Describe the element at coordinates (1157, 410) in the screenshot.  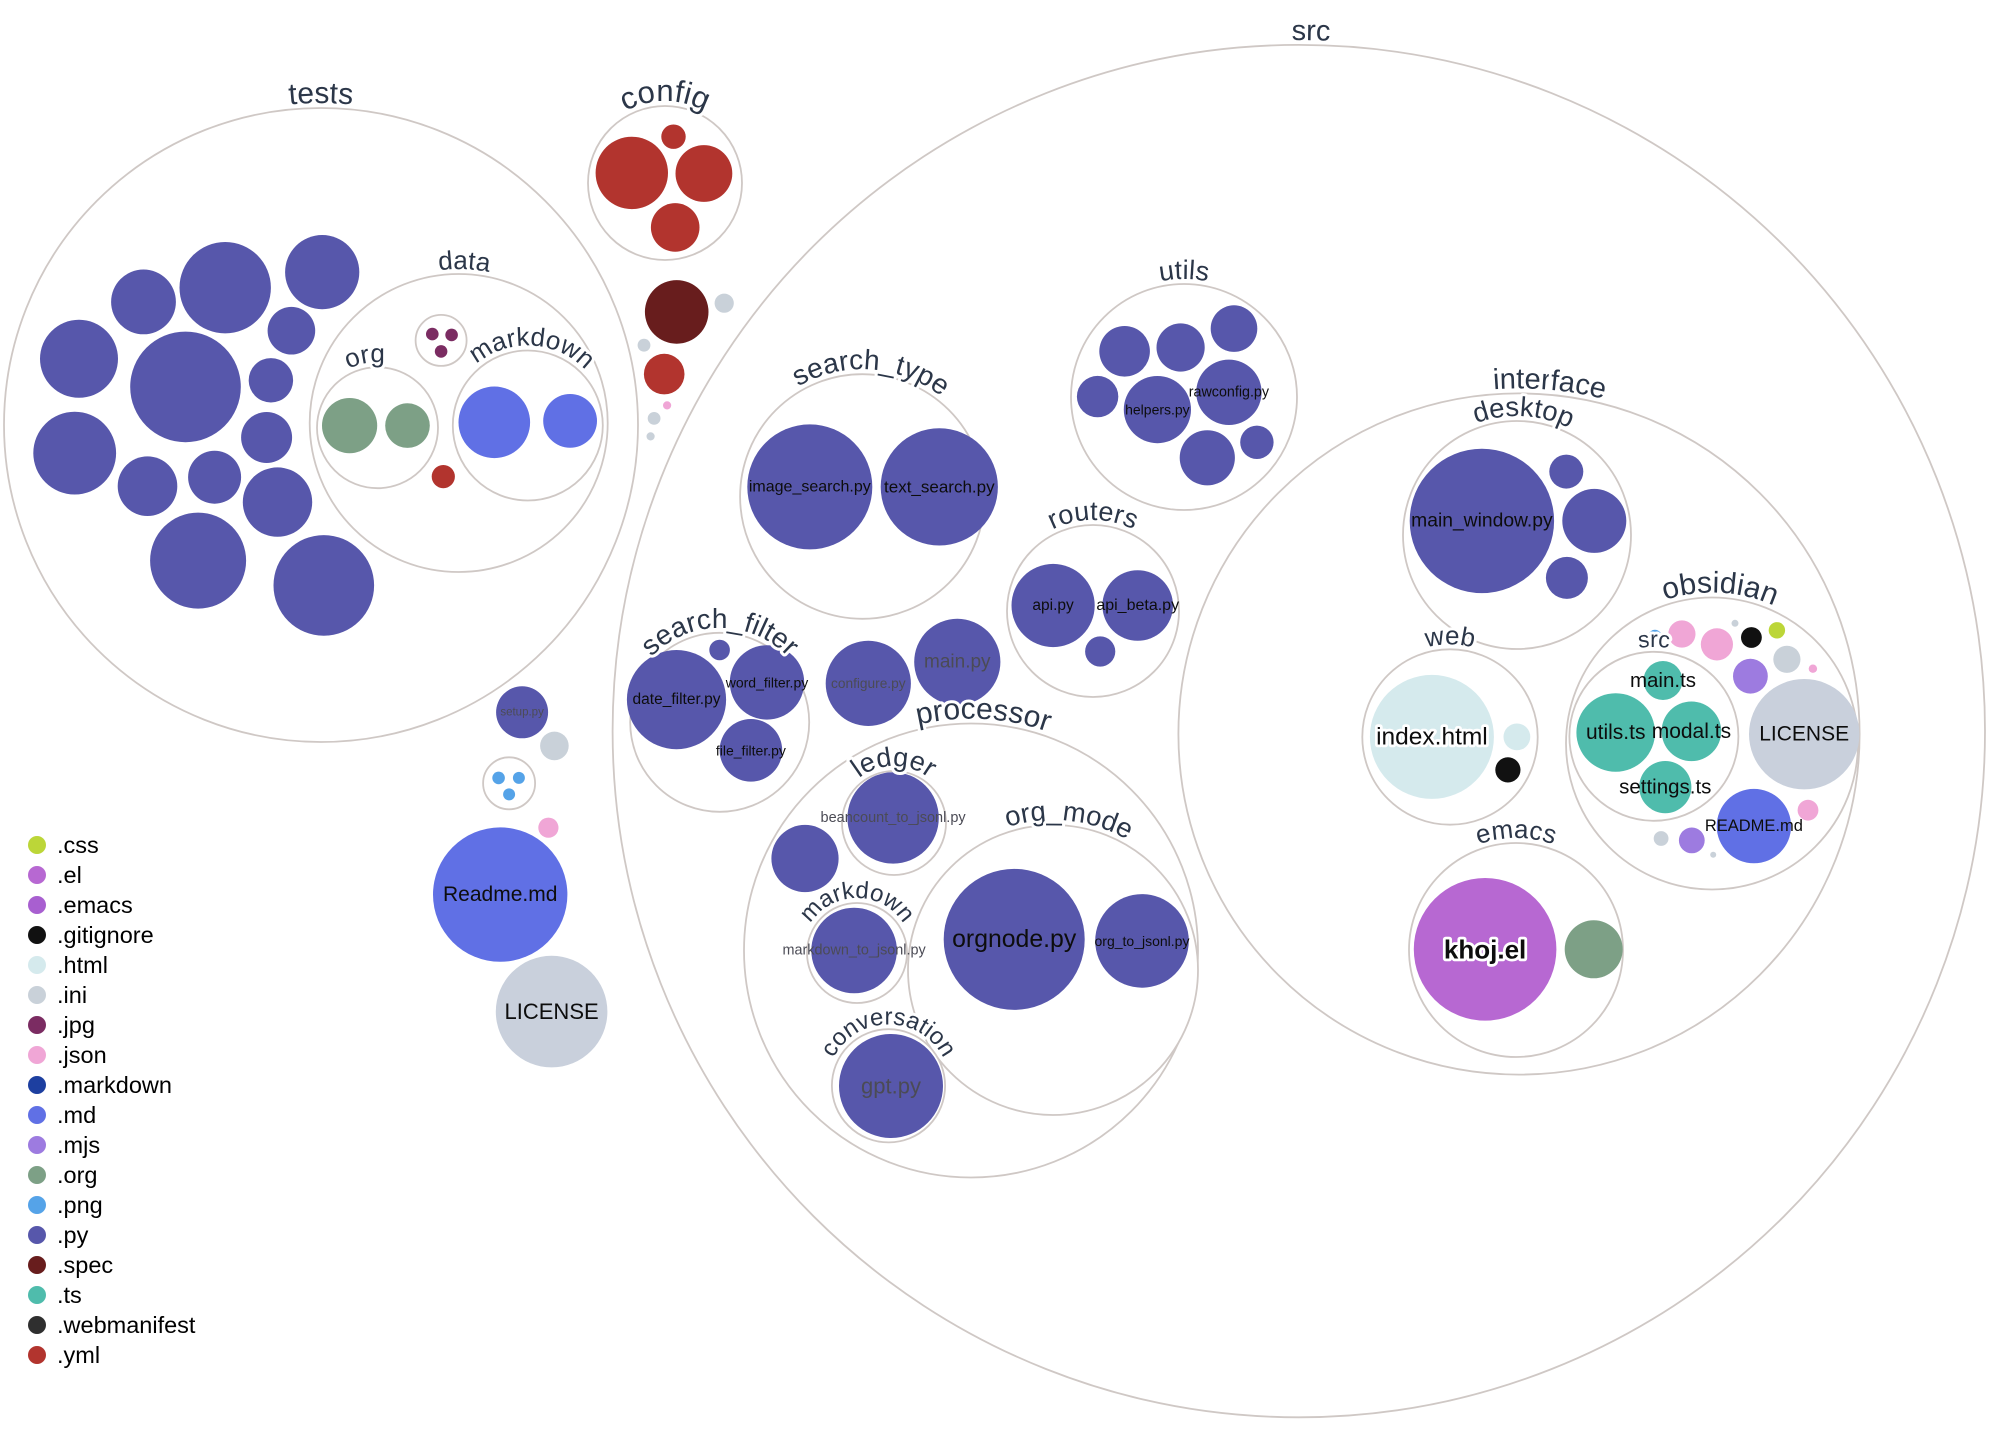
I see `svg-text: helpers.py` at that location.